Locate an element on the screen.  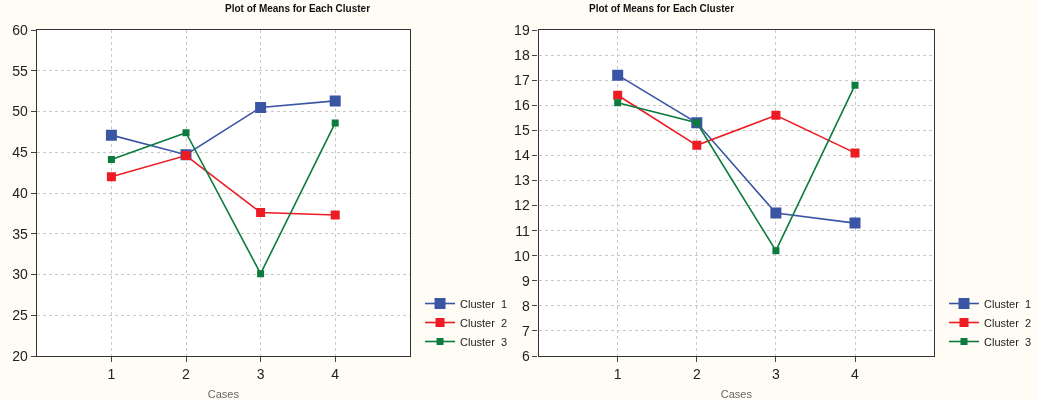
y-tick-label: 45 is located at coordinates (20, 152).